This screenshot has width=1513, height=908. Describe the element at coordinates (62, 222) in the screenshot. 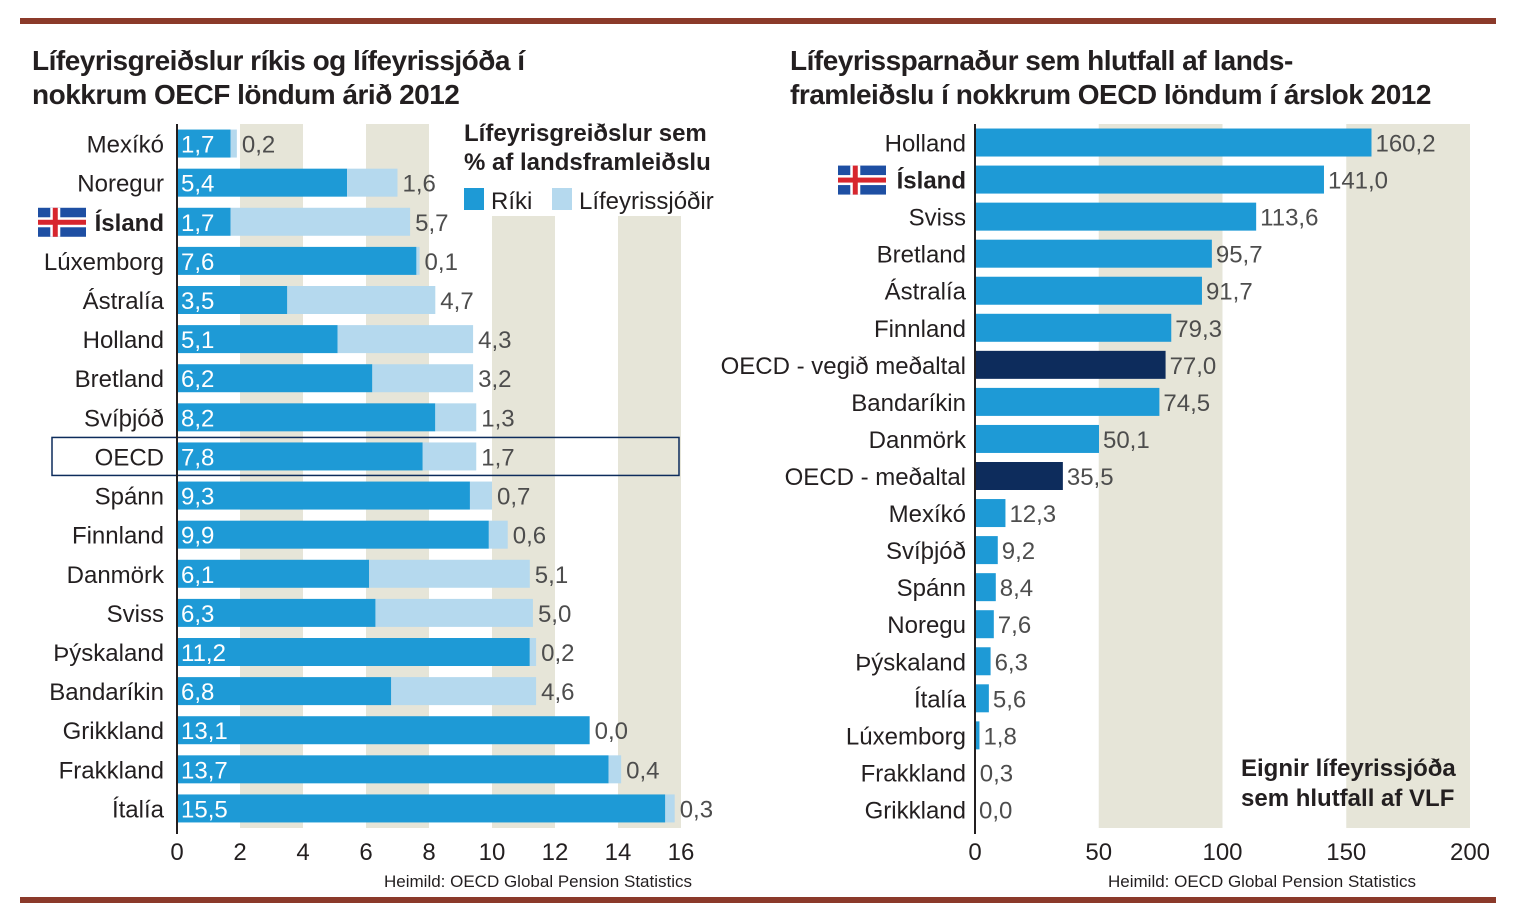

I see `iceland-flag-icon` at that location.